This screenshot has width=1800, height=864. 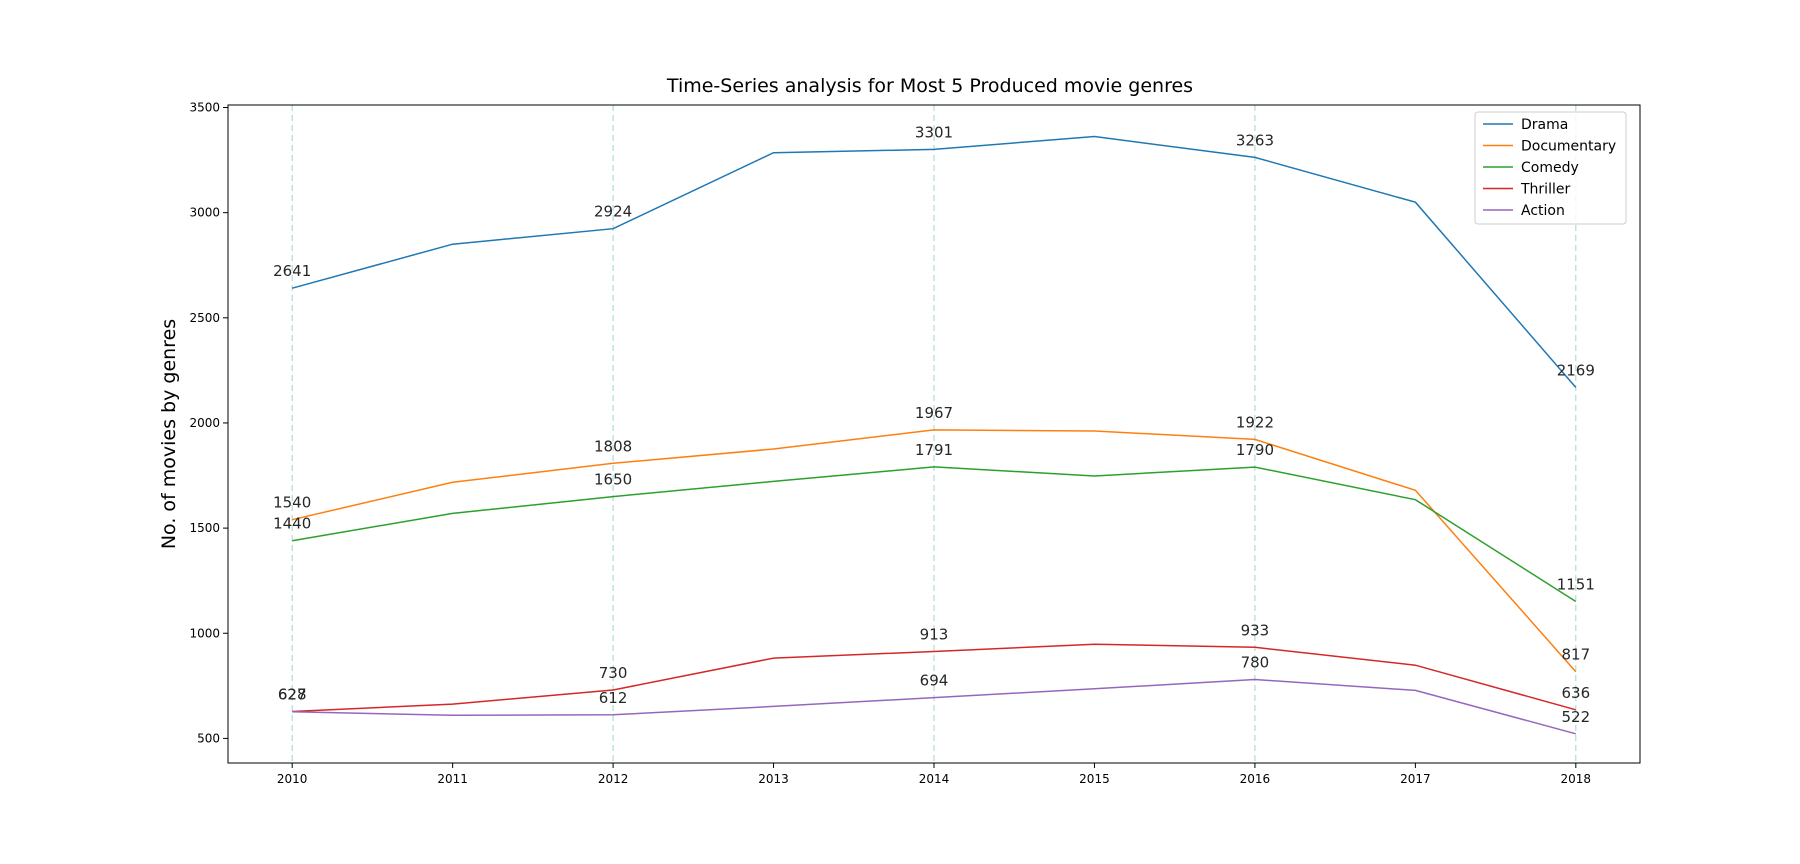 I want to click on data-label-documentary-2016: 1922, so click(x=1255, y=422).